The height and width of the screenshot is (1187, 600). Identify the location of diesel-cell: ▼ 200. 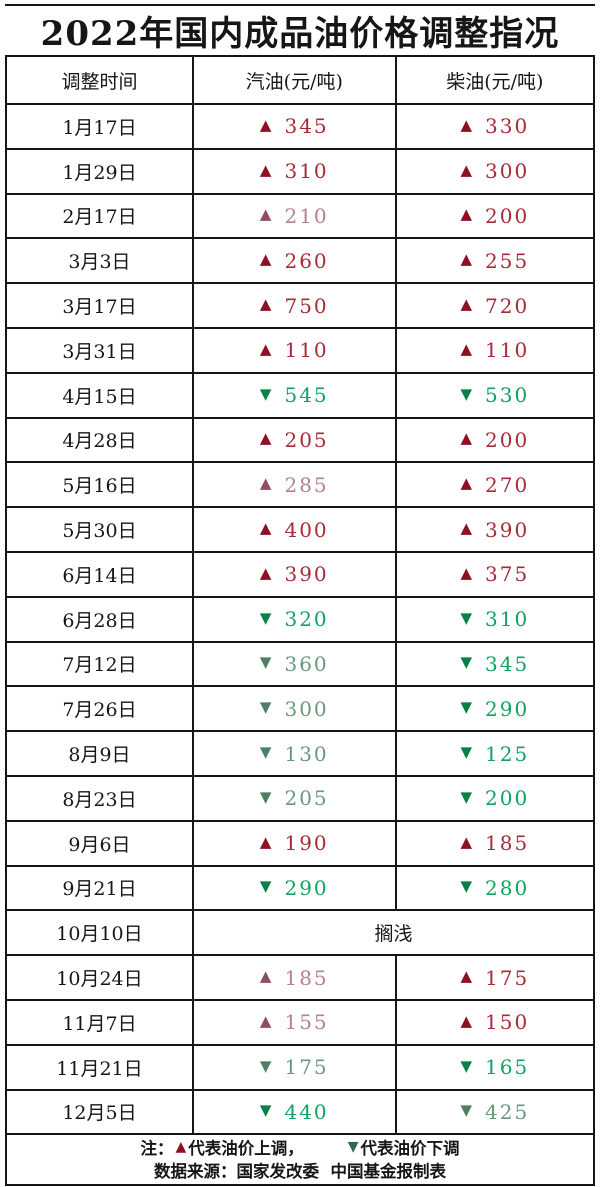
(495, 798).